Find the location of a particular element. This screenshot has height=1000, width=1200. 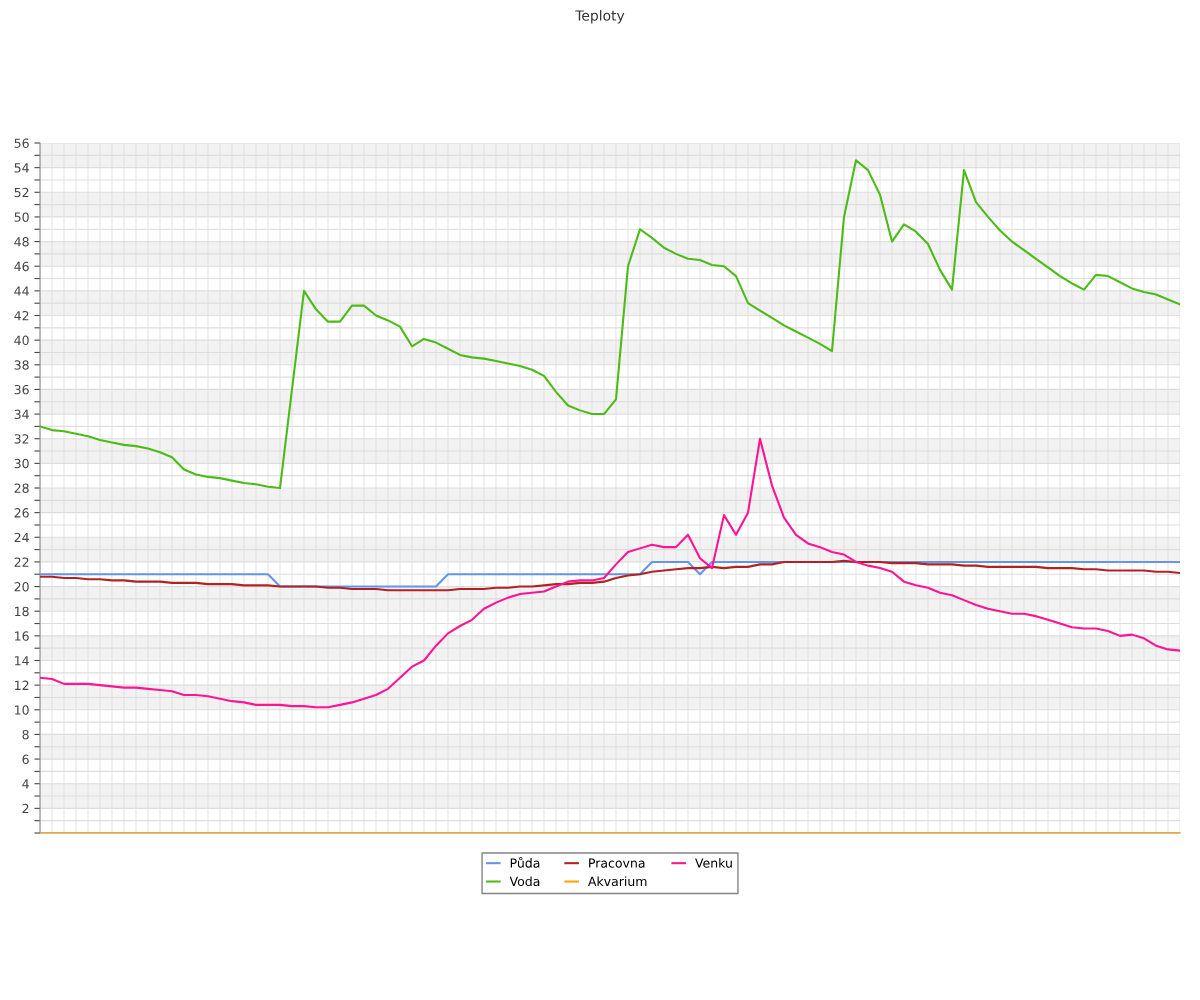

y-tick-label: 56 is located at coordinates (21, 143).